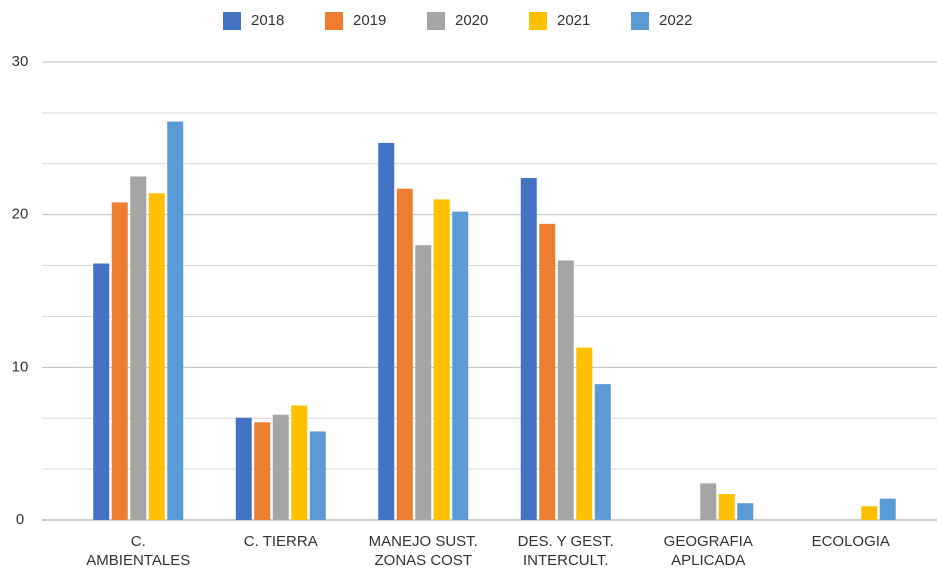 The image size is (937, 571). I want to click on x-tick-label: ECOLOGIA, so click(851, 541).